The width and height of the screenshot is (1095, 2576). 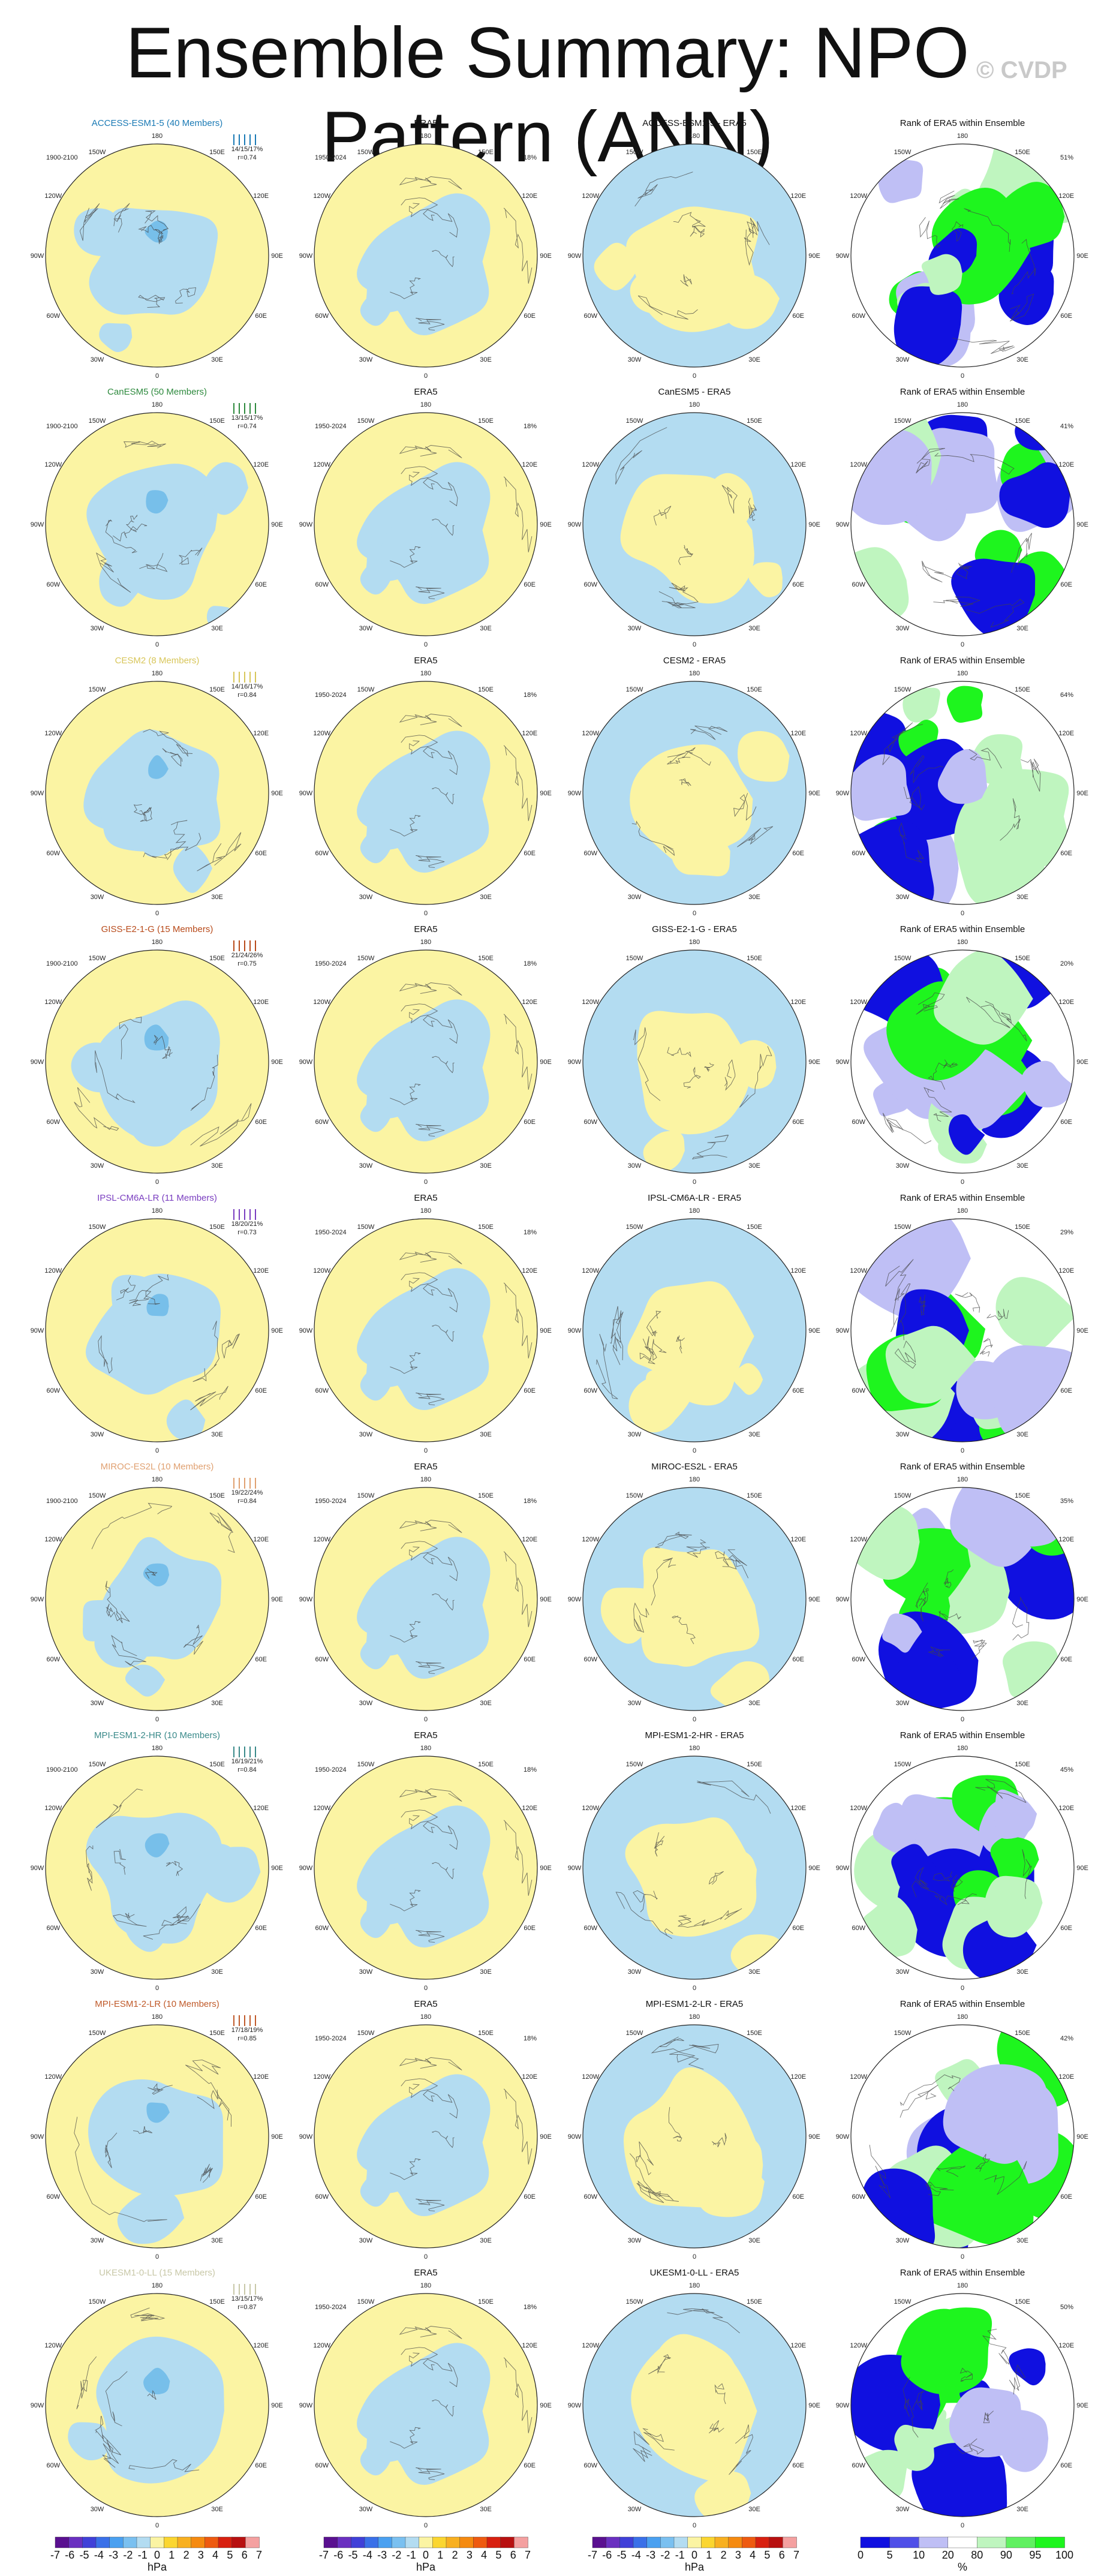 What do you see at coordinates (634, 1765) in the screenshot?
I see `longitude-label: 150W` at bounding box center [634, 1765].